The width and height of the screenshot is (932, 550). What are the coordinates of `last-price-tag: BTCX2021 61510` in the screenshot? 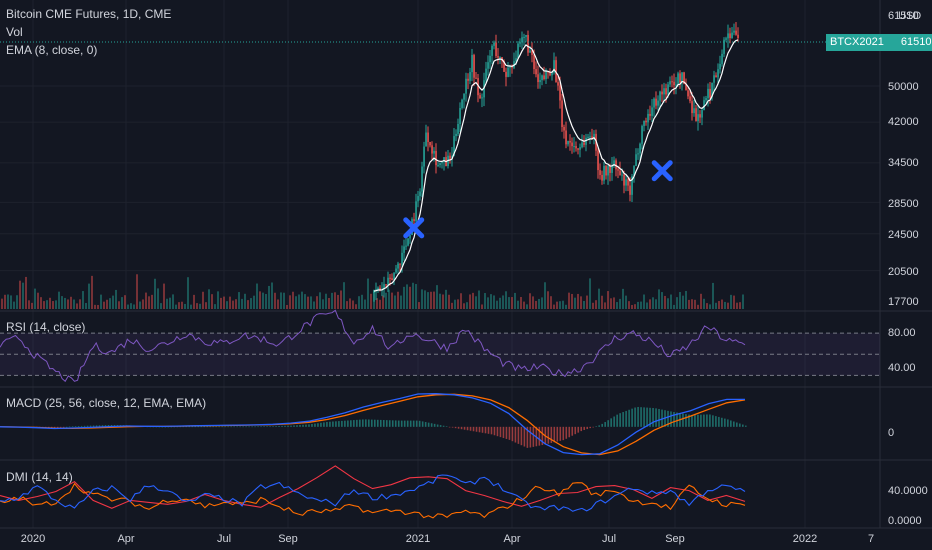 It's located at (879, 42).